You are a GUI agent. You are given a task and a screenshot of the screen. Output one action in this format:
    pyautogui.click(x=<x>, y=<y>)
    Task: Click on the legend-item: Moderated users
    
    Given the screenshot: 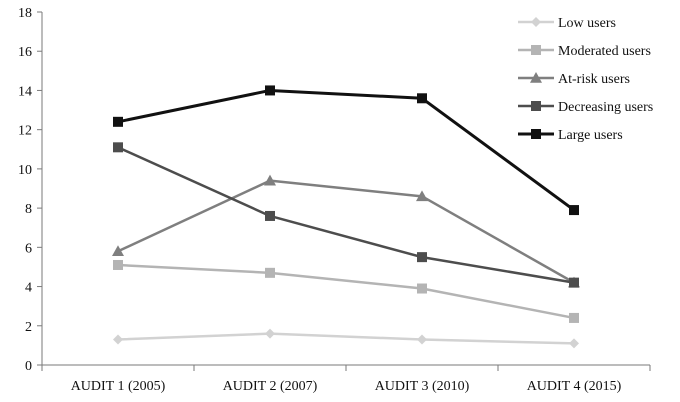 What is the action you would take?
    pyautogui.click(x=584, y=51)
    